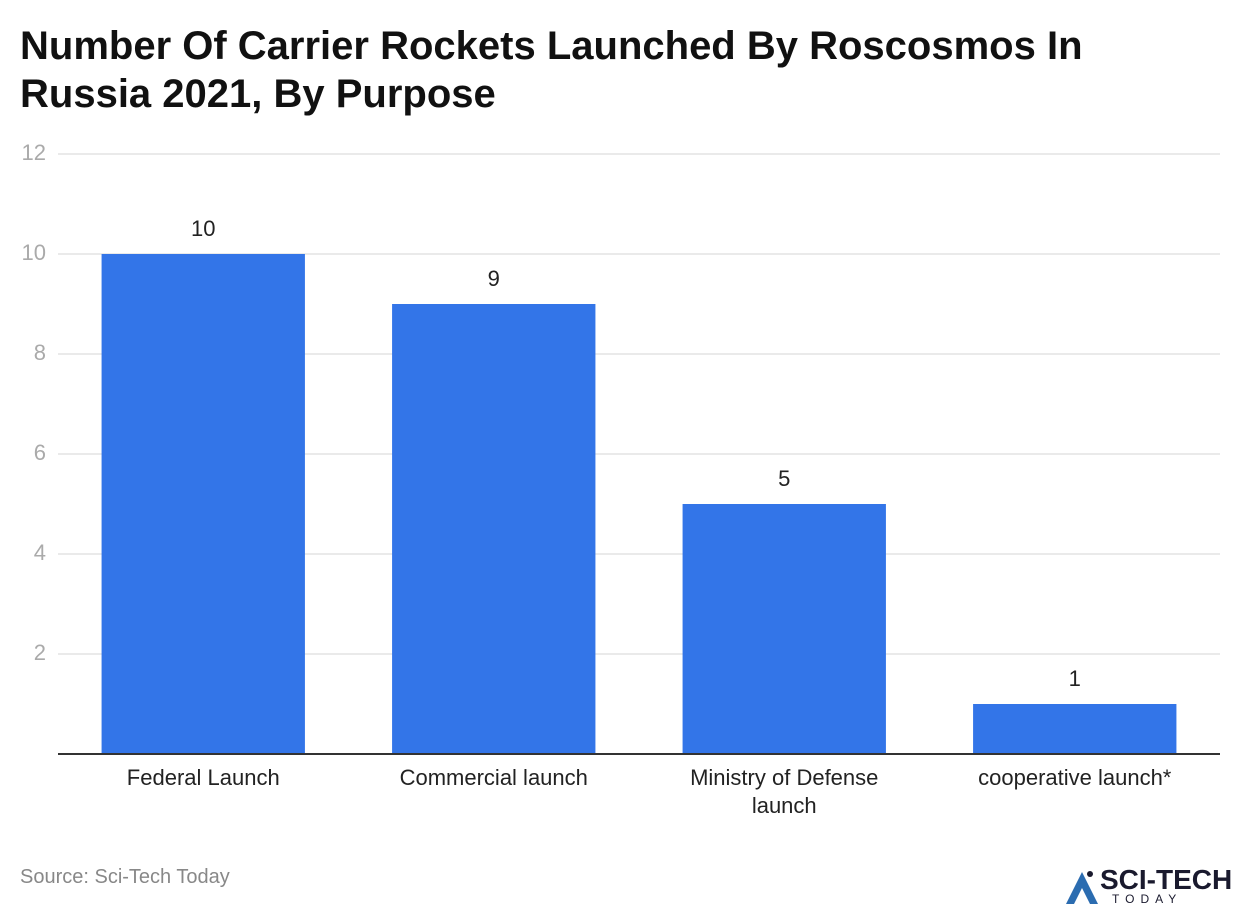  Describe the element at coordinates (40, 352) in the screenshot. I see `y-tick-label: 8` at that location.